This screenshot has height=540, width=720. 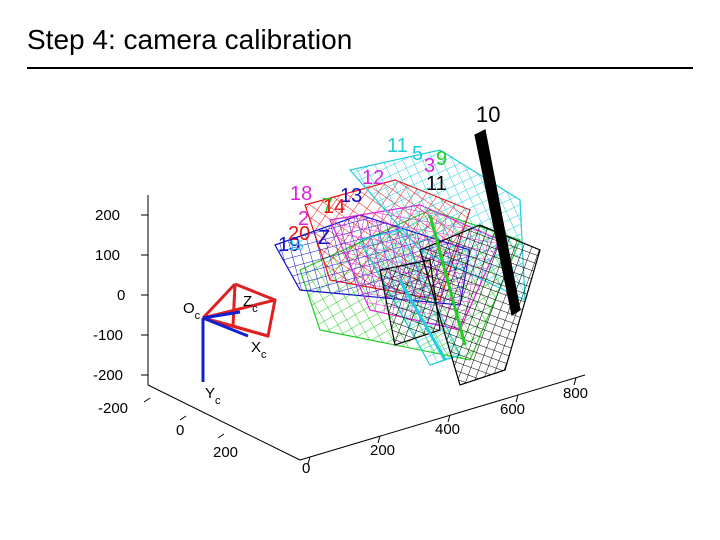 What do you see at coordinates (497, 222) in the screenshot?
I see `grid-plane-black-edge` at bounding box center [497, 222].